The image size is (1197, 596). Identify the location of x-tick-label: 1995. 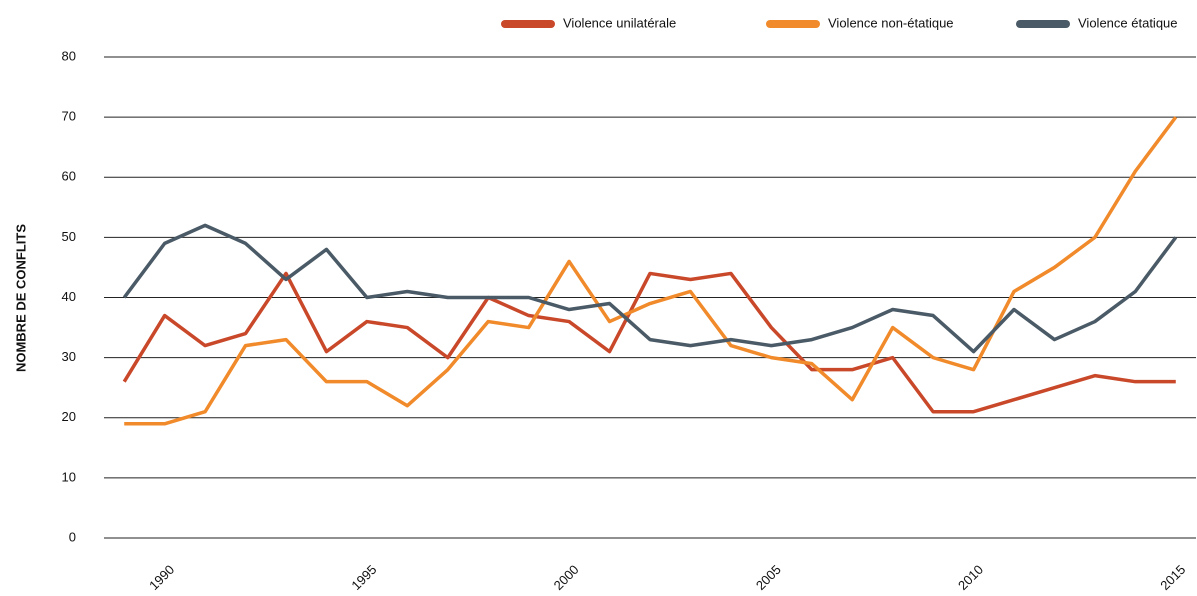
(363, 577).